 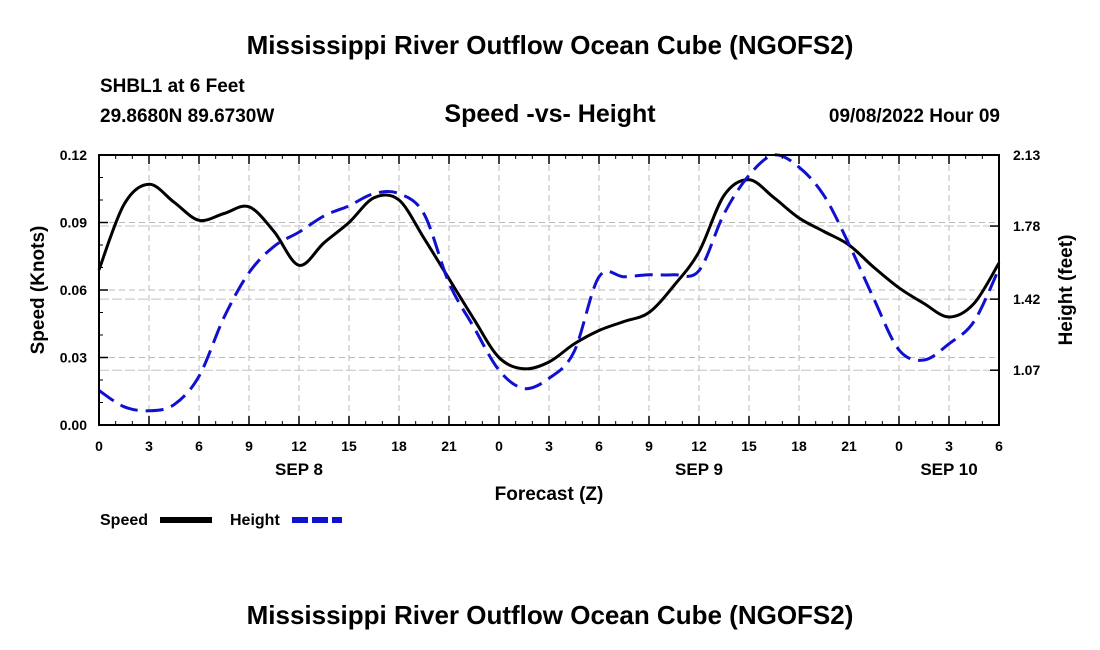 I want to click on date-label: SEP 9, so click(x=699, y=469).